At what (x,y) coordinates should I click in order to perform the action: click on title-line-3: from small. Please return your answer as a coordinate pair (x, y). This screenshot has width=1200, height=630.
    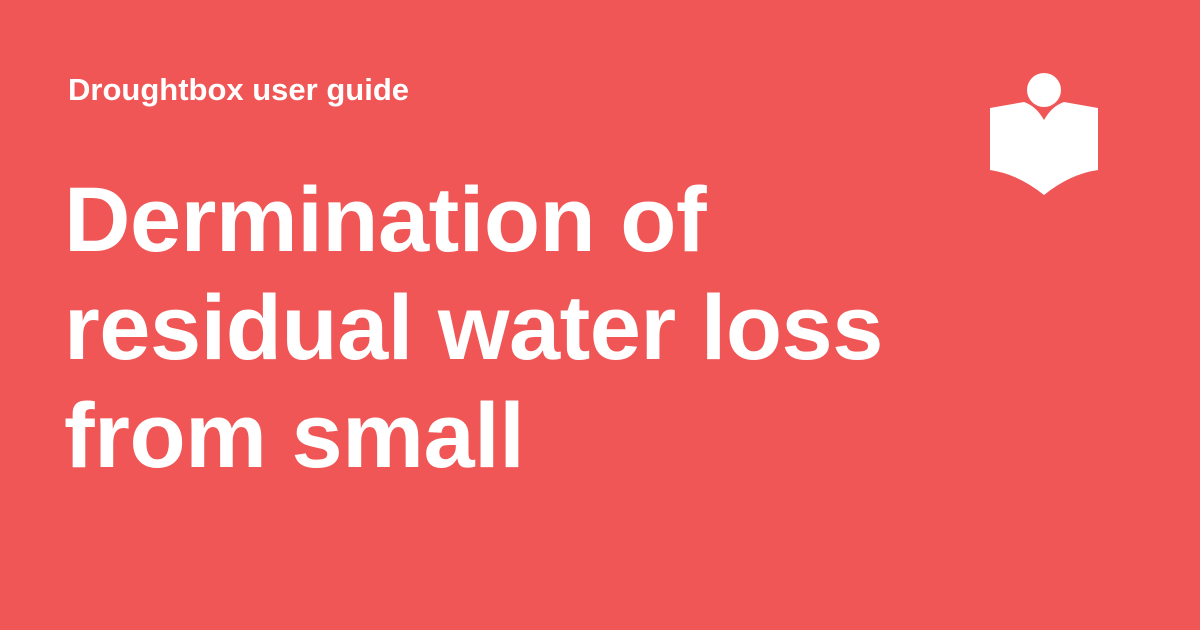
    Looking at the image, I should click on (294, 436).